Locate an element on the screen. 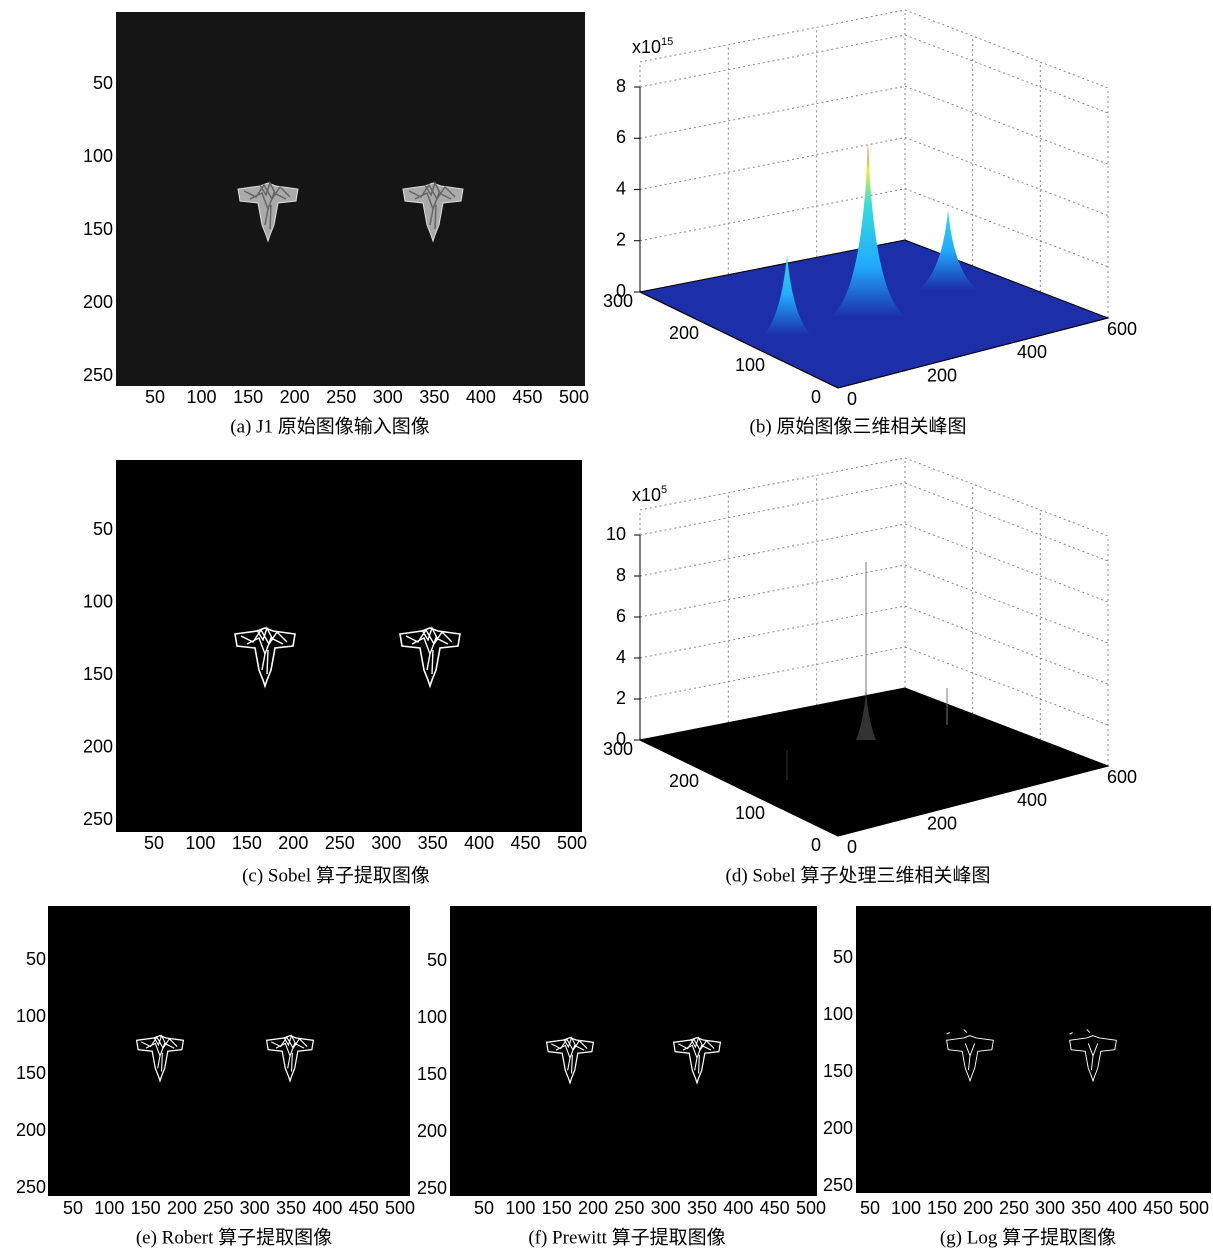  correlation-peak is located at coordinates (868, 230).